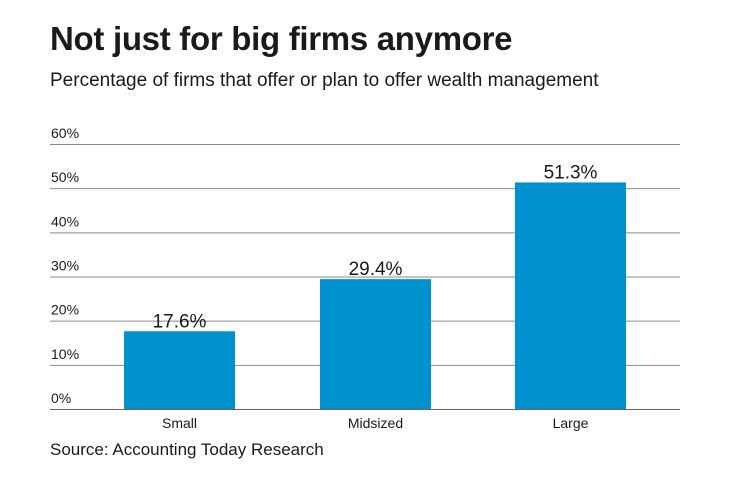 This screenshot has height=482, width=740. I want to click on y-tick-label: 50%, so click(65, 177).